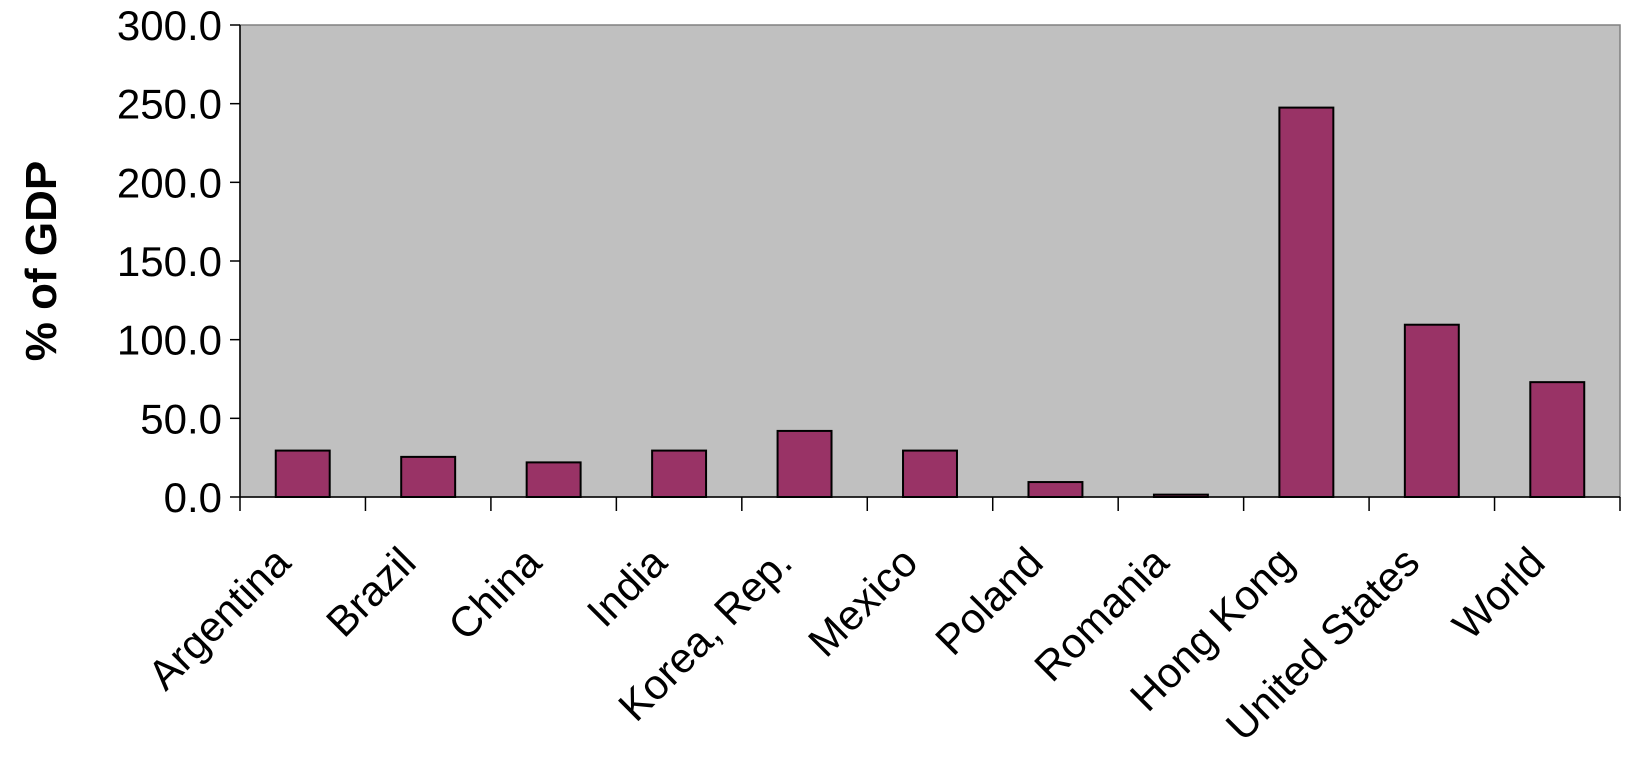  Describe the element at coordinates (553, 479) in the screenshot. I see `bar-china` at that location.